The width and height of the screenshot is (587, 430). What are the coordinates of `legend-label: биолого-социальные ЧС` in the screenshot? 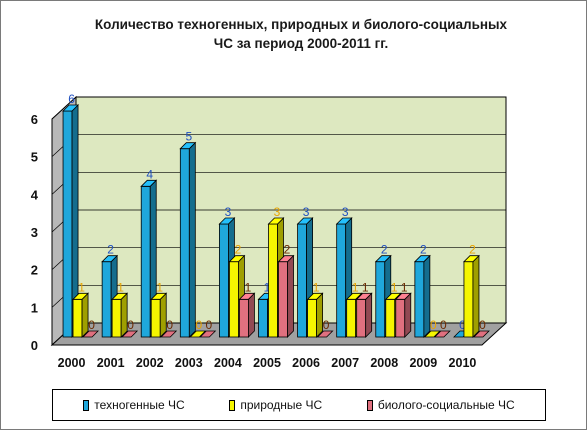 It's located at (446, 405).